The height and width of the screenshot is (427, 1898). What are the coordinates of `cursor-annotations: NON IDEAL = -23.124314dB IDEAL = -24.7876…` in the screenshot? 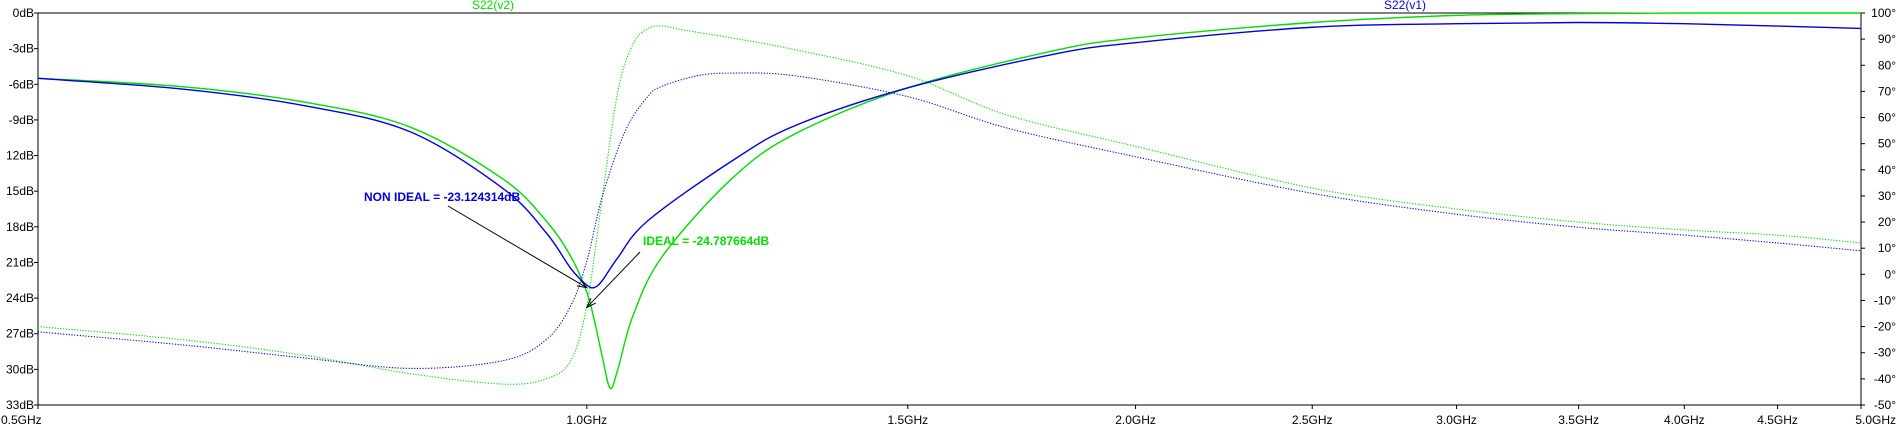 It's located at (567, 249).